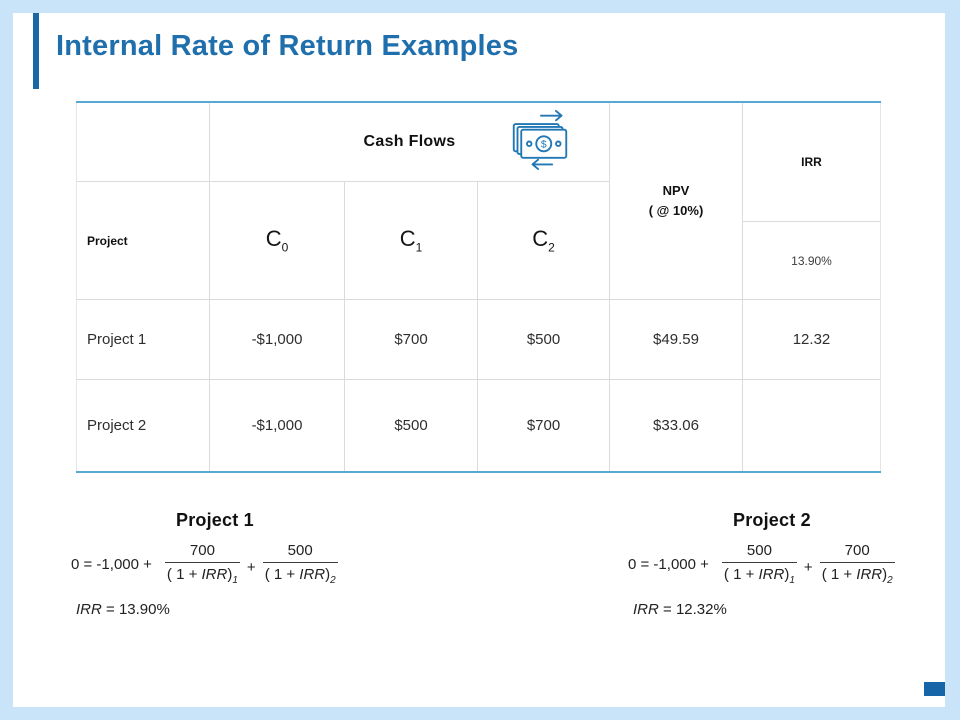 This screenshot has height=720, width=960. Describe the element at coordinates (811, 162) in the screenshot. I see `irr-header-label: IRR` at that location.